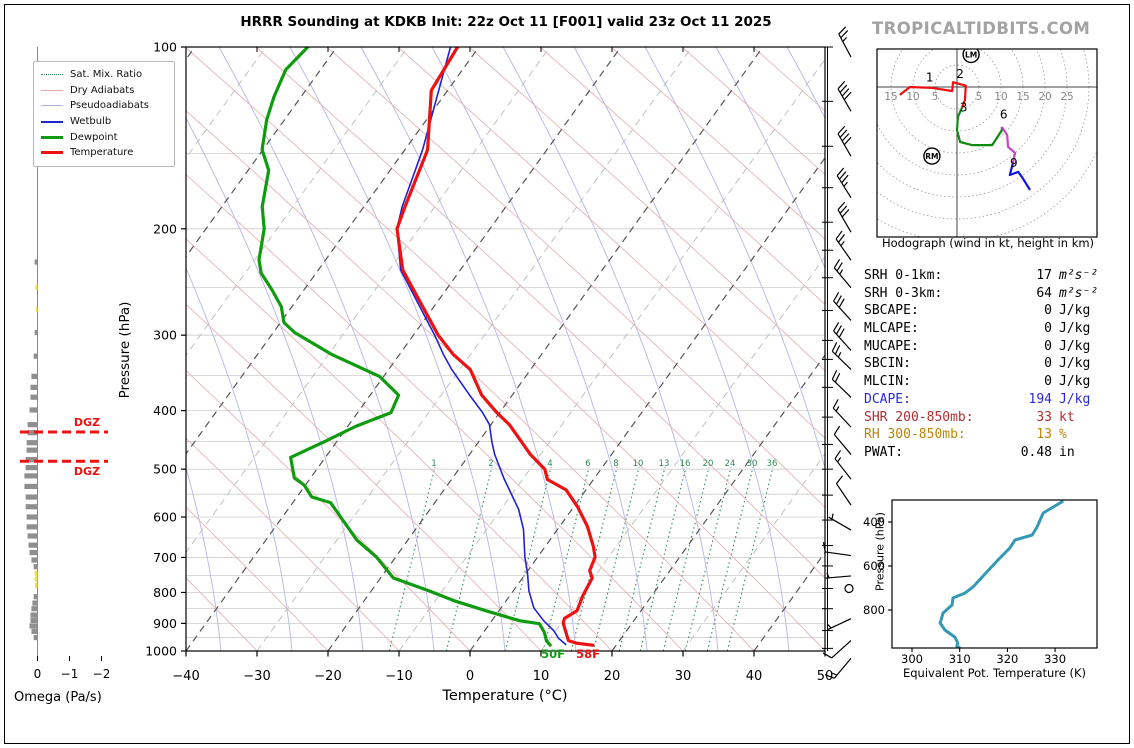  What do you see at coordinates (110, 106) in the screenshot?
I see `legend-item-label: Pseudoadiabats` at bounding box center [110, 106].